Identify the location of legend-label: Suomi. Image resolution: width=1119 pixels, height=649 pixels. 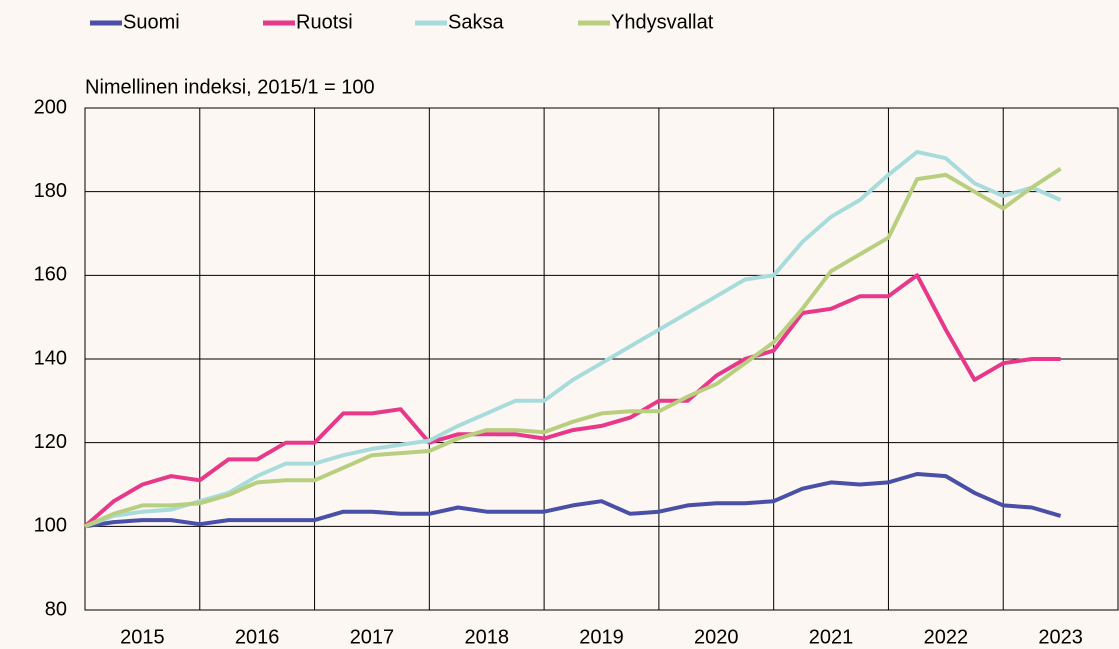
(151, 22).